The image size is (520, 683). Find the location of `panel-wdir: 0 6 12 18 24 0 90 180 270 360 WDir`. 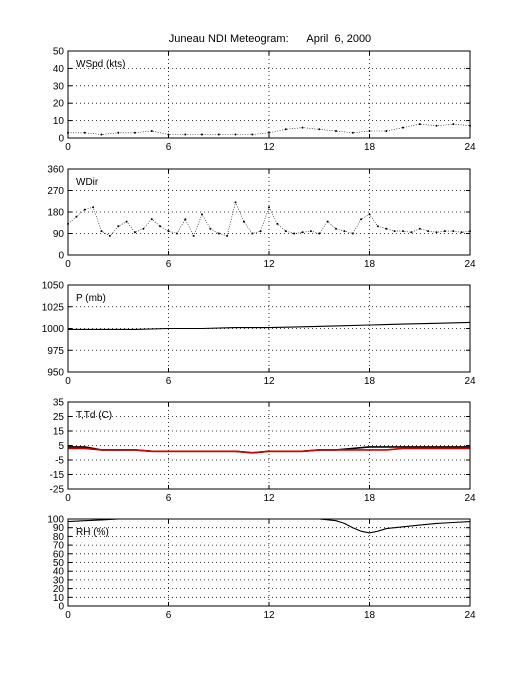

panel-wdir: 0 6 12 18 24 0 90 180 270 360 WDir is located at coordinates (261, 218).